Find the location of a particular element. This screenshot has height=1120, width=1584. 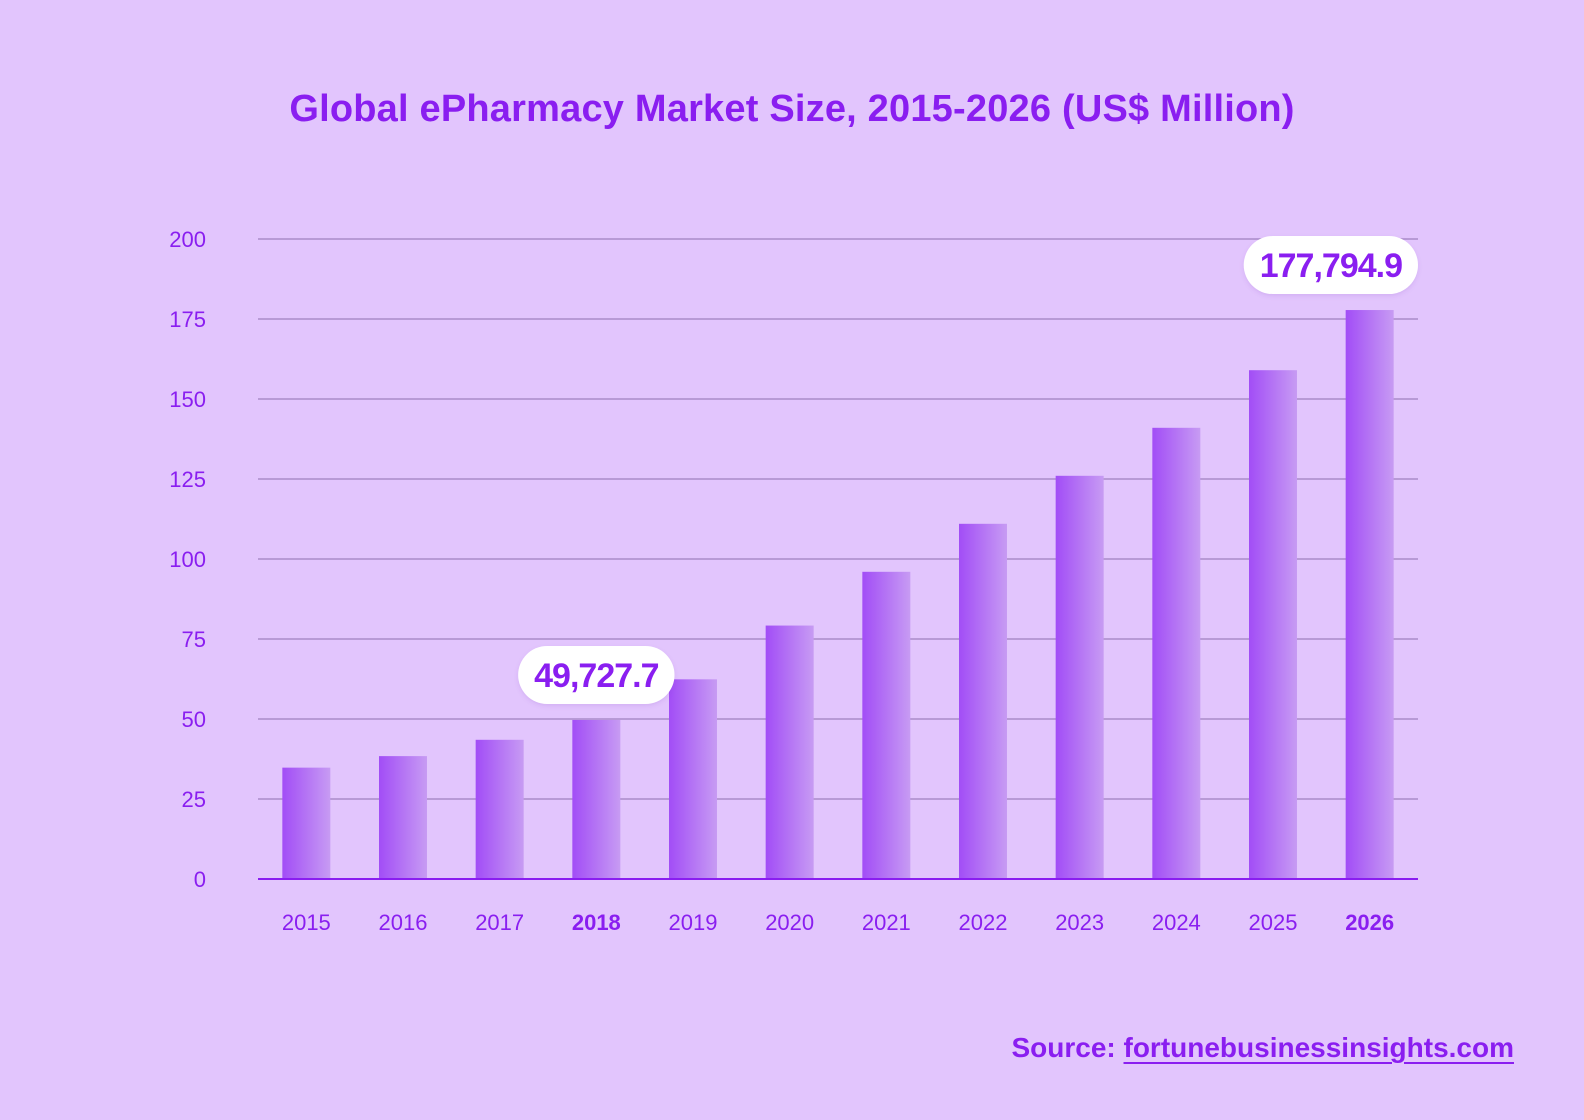

y-tick-label: 100 is located at coordinates (187, 559).